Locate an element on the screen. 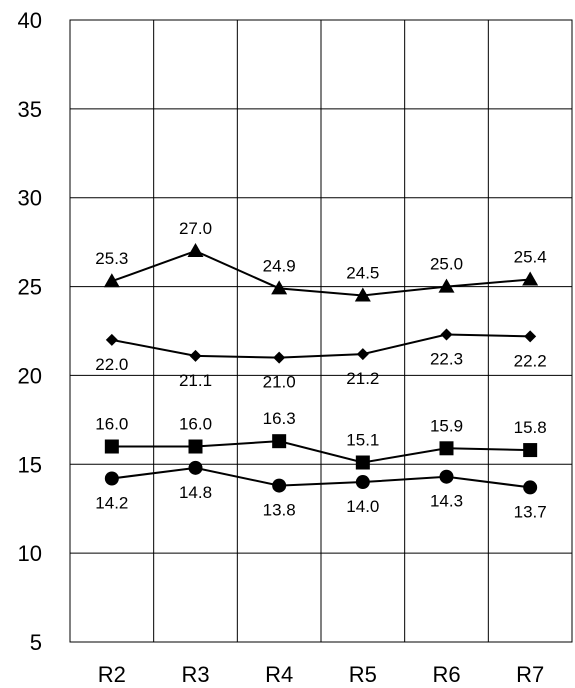 This screenshot has width=575, height=688. y-tick-label: 5 is located at coordinates (36, 642).